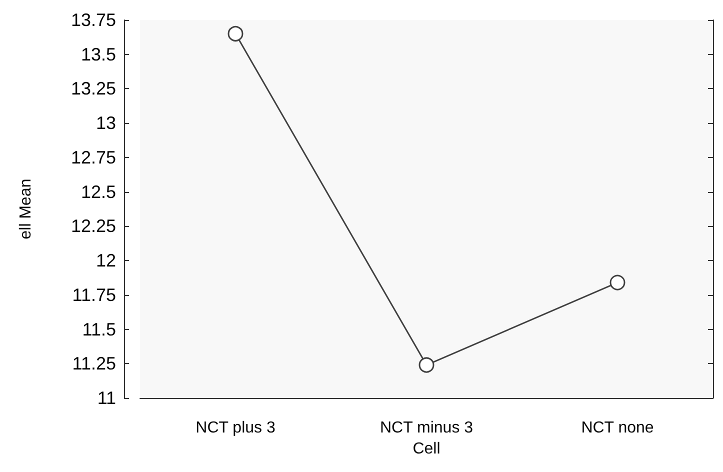 Image resolution: width=723 pixels, height=472 pixels. I want to click on y-tick-label: 11.75, so click(94, 294).